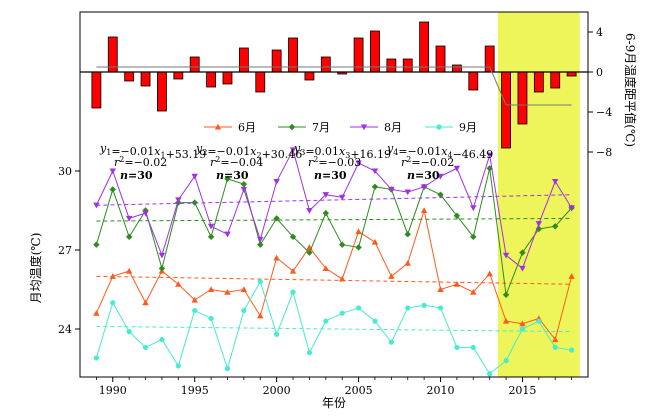  I want to click on regression-equation: y2=−0.01x2+30.46, so click(248, 151).